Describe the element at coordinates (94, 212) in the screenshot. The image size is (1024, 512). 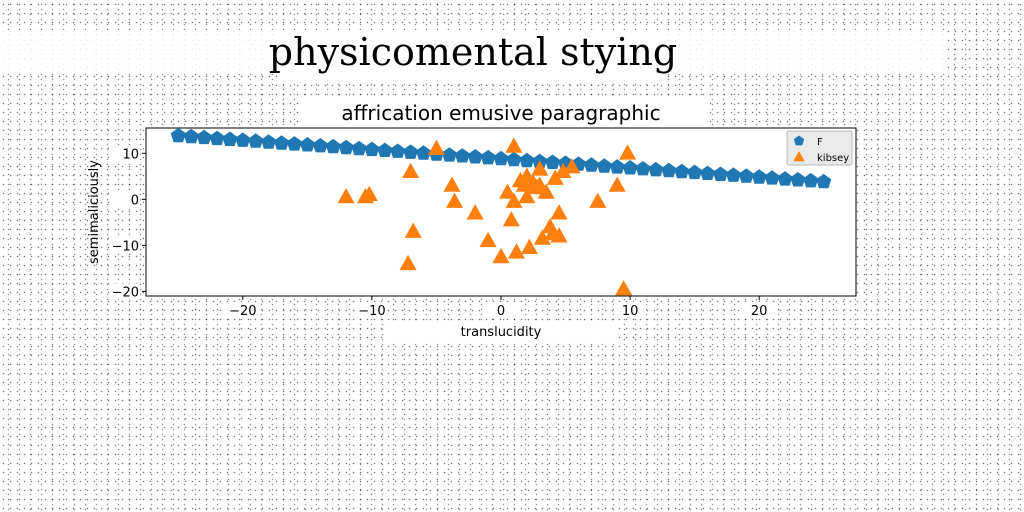
I see `y-axis-label: semimaliciously` at that location.